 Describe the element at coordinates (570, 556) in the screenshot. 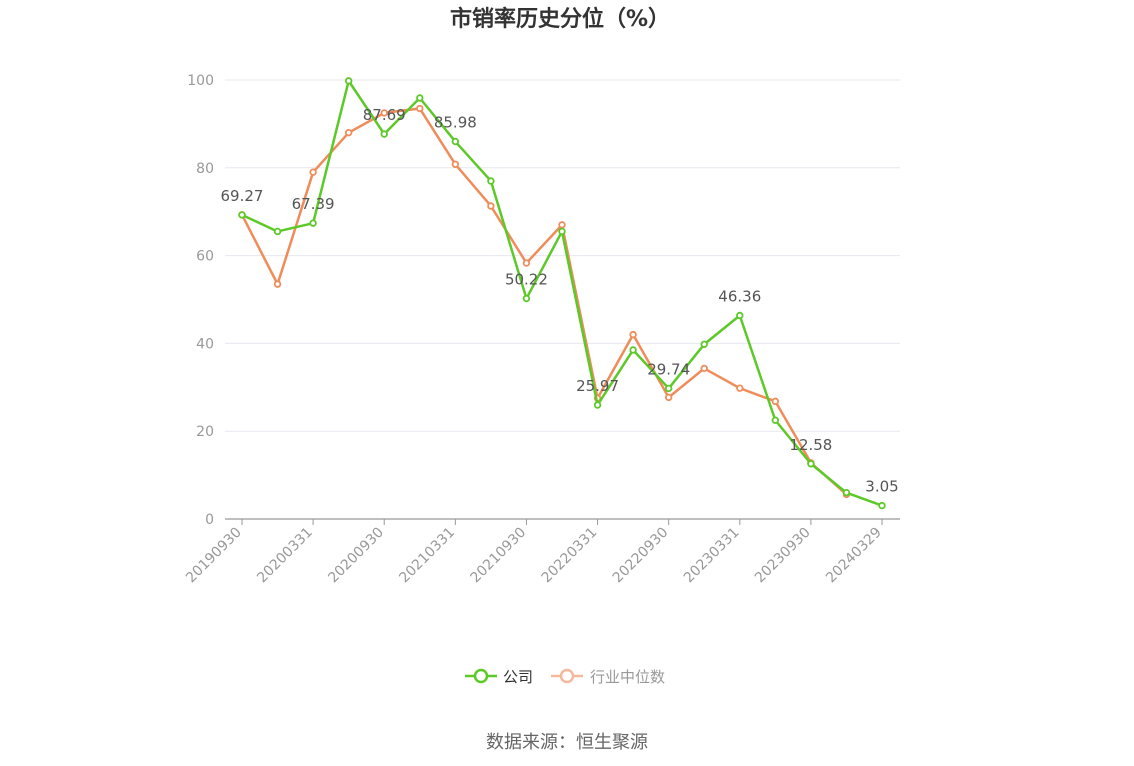

I see `x-tick-label: 20220331` at that location.